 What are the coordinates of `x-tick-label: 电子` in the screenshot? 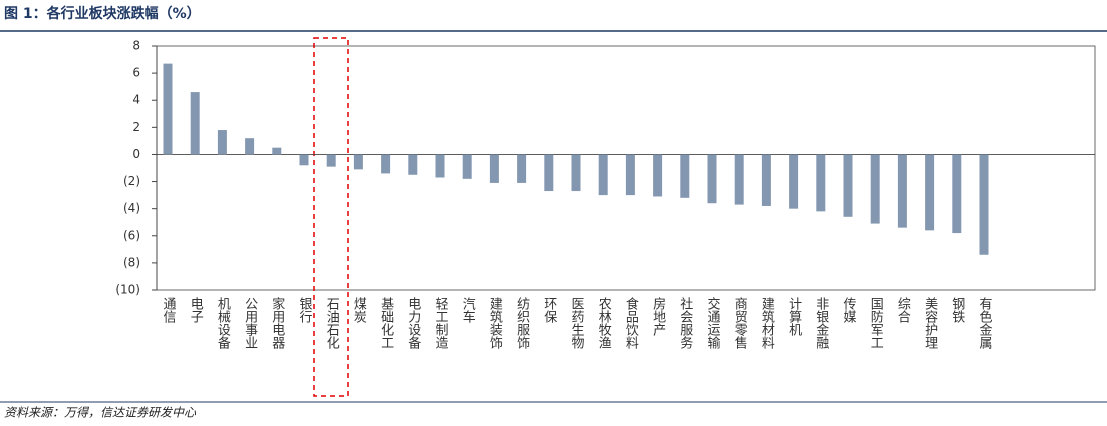 It's located at (196, 310).